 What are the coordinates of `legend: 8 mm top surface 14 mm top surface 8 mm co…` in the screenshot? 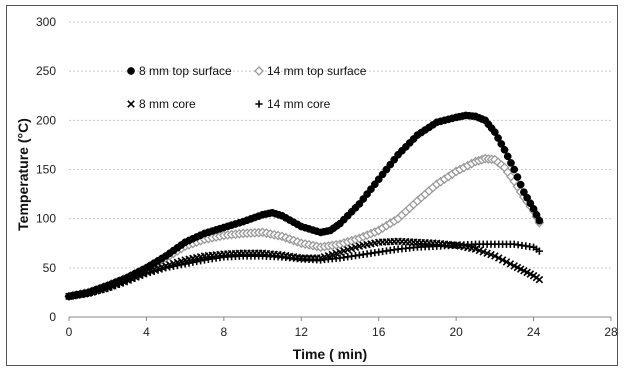 It's located at (247, 87).